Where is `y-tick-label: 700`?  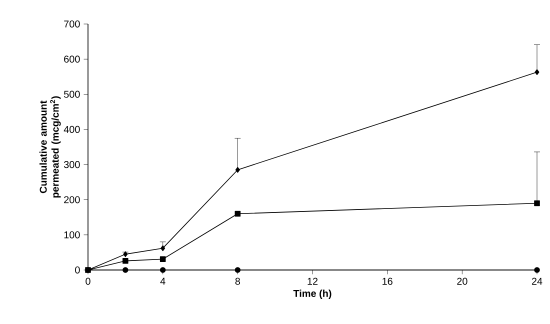 y-tick-label: 700 is located at coordinates (72, 24).